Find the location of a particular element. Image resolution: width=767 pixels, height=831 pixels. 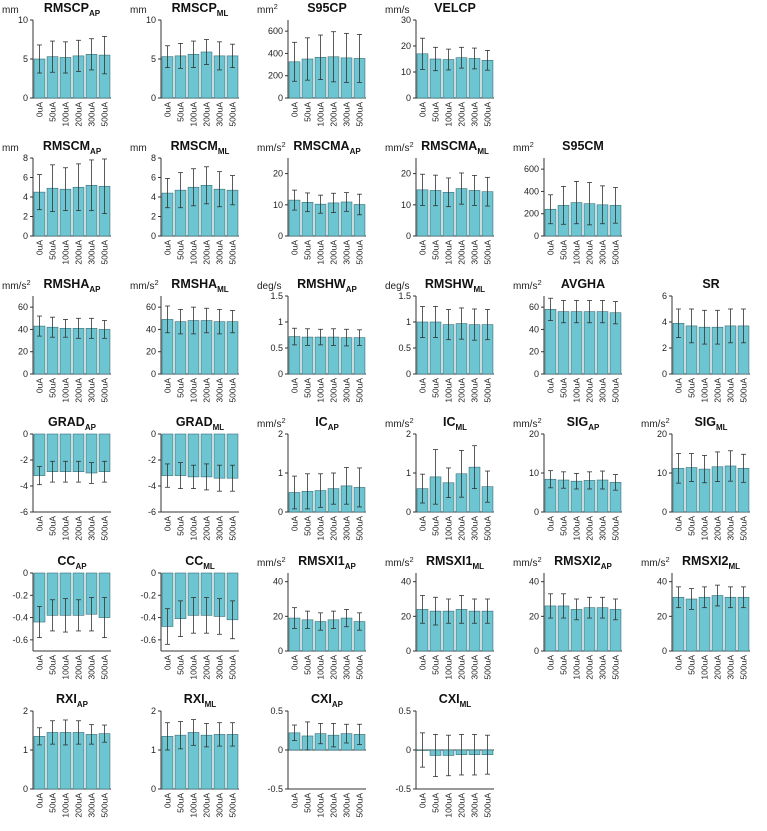

y-tick-label: 10 is located at coordinates (662, 473).